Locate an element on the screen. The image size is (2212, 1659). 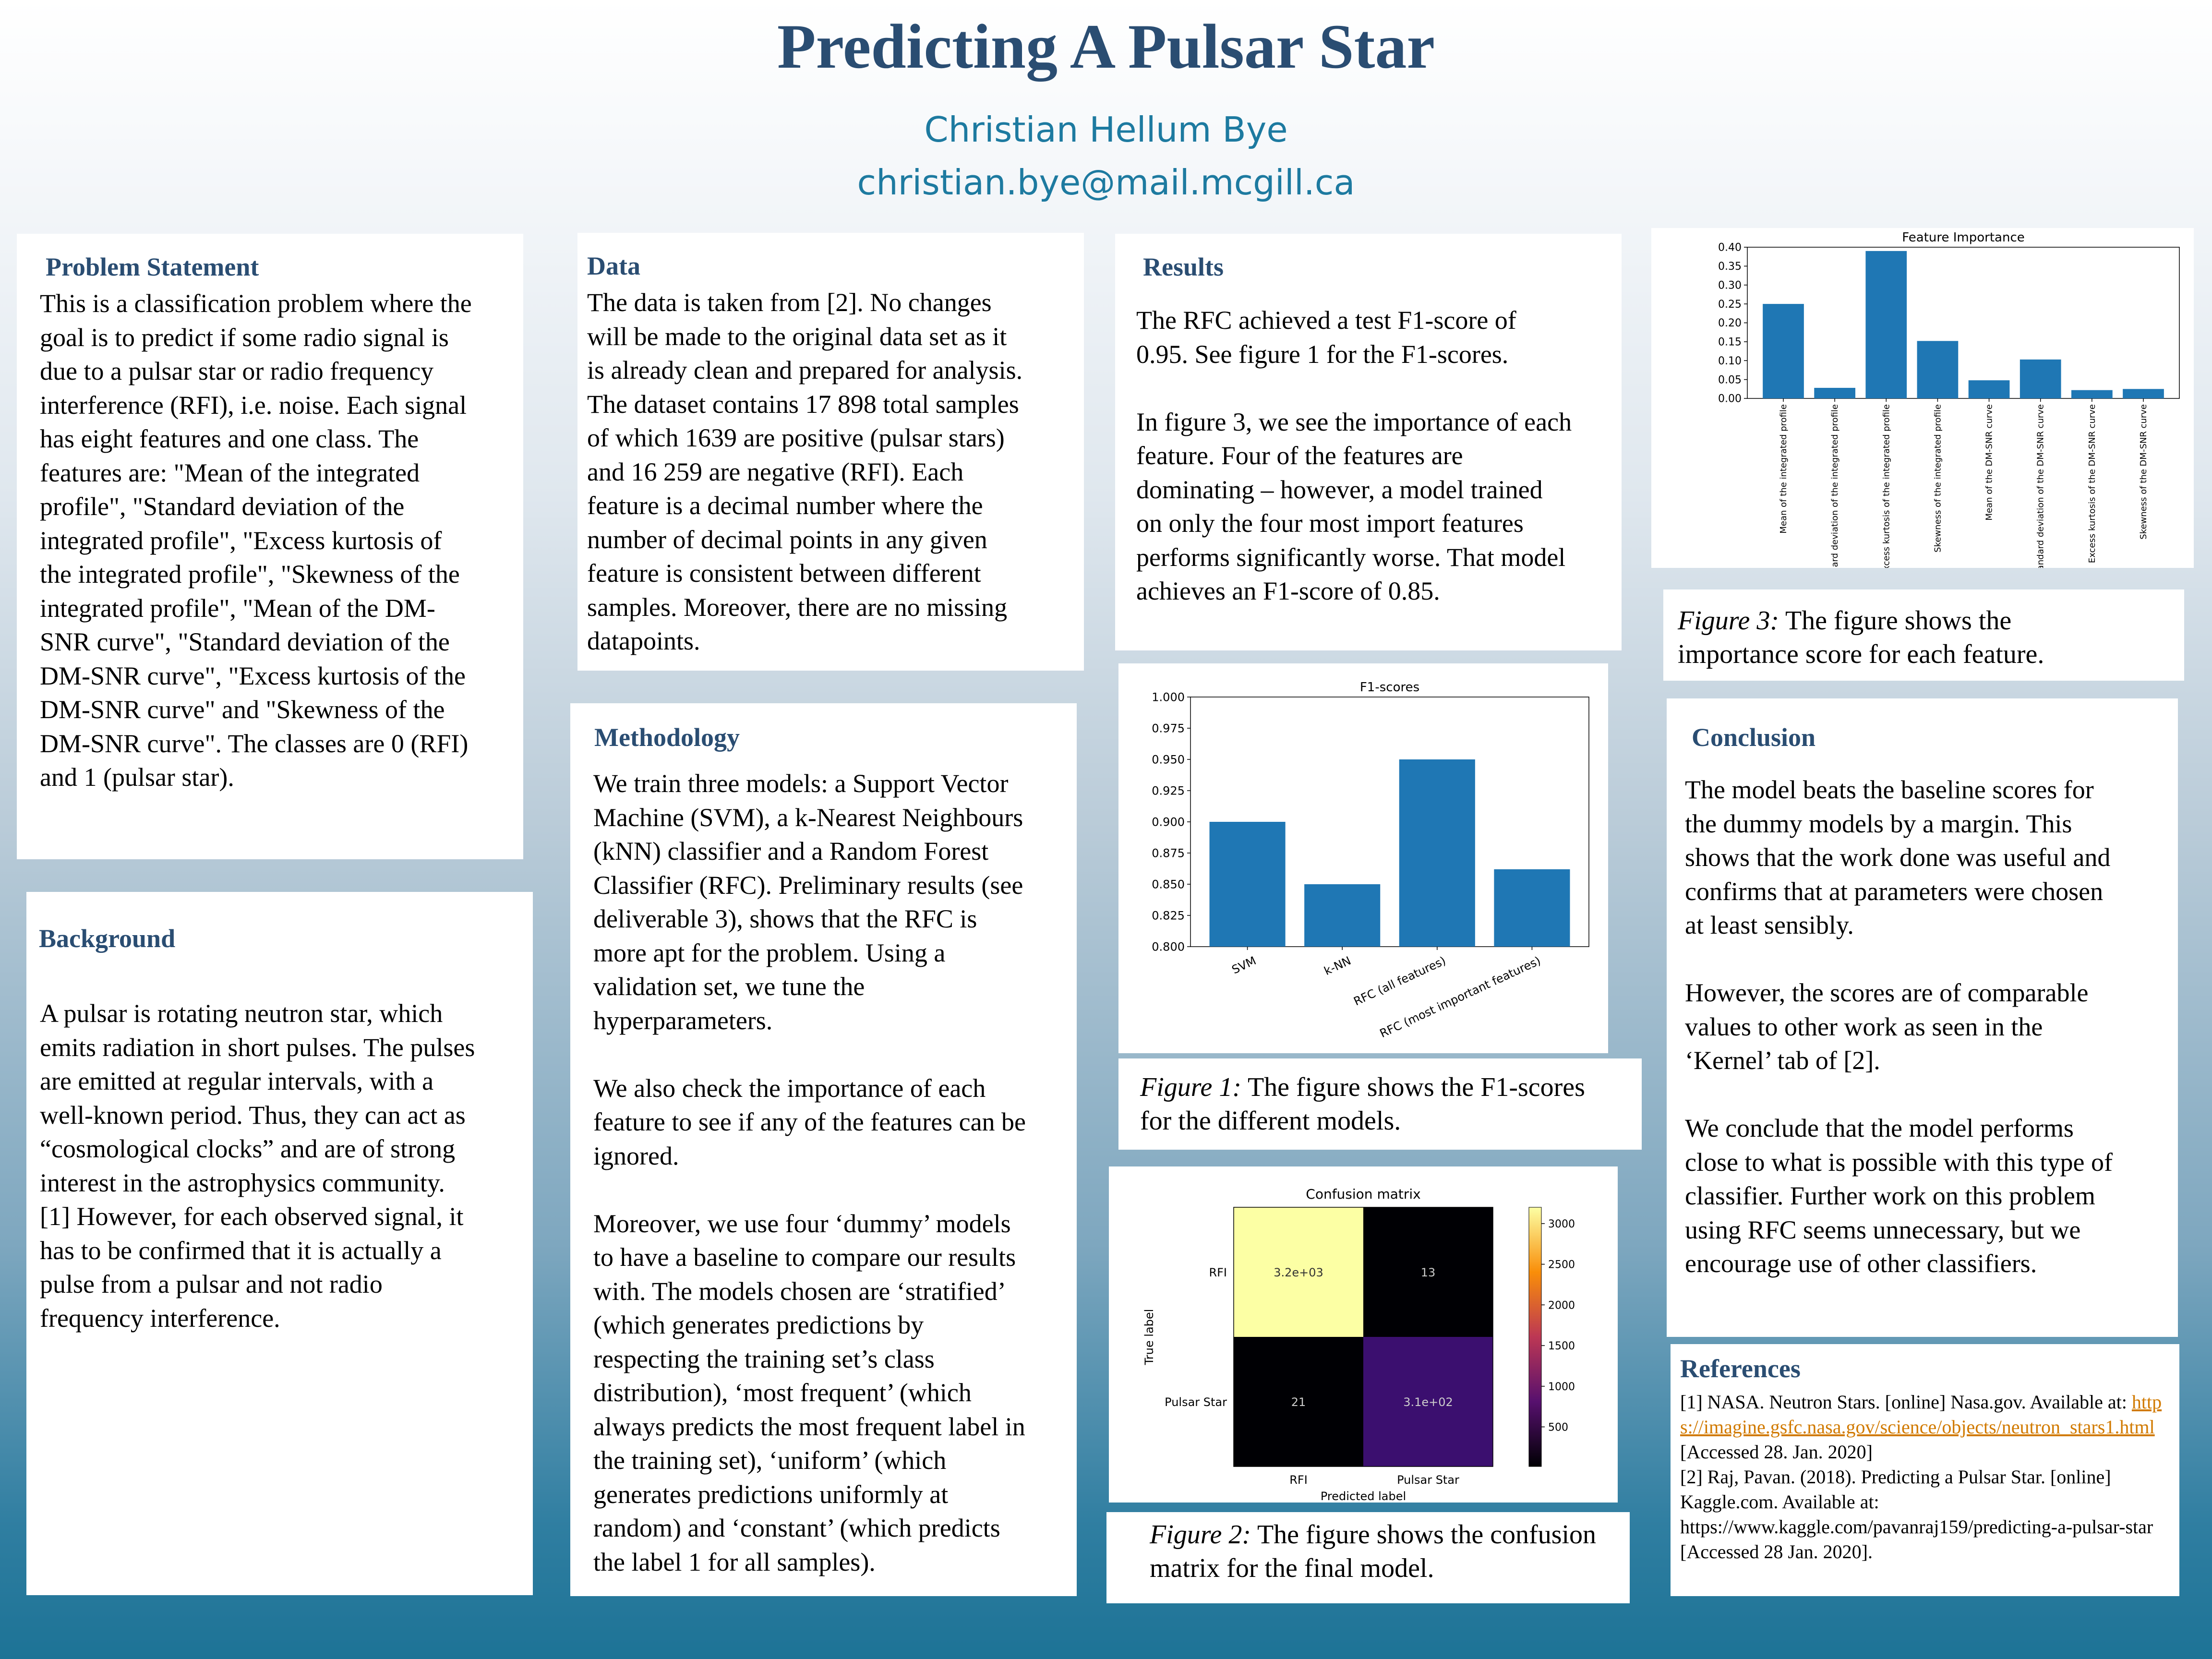
caption-label: Figure 3: is located at coordinates (1729, 621).